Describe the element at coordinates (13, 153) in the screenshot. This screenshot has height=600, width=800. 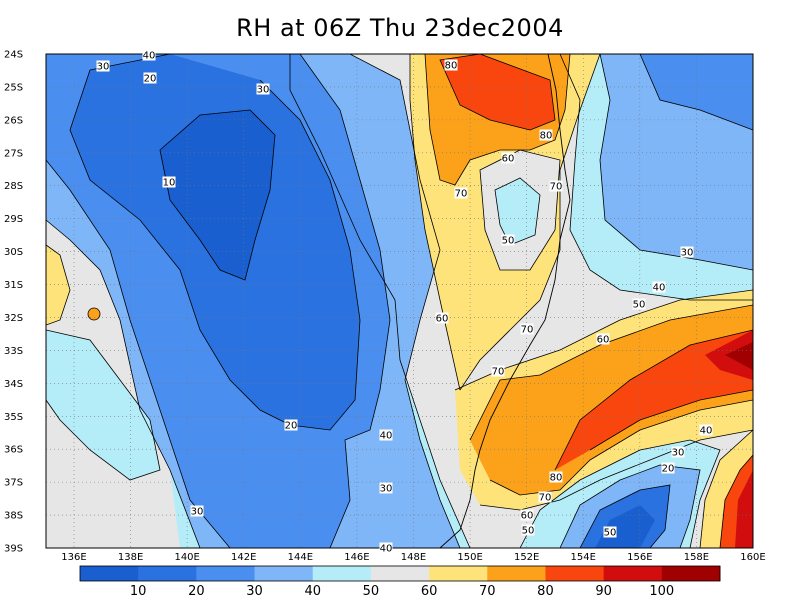
I see `lat-tick-label: 27S` at that location.